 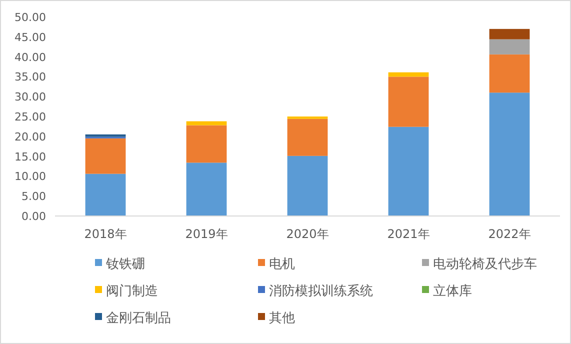 I want to click on x-tick-label: 2021年, so click(x=408, y=234).